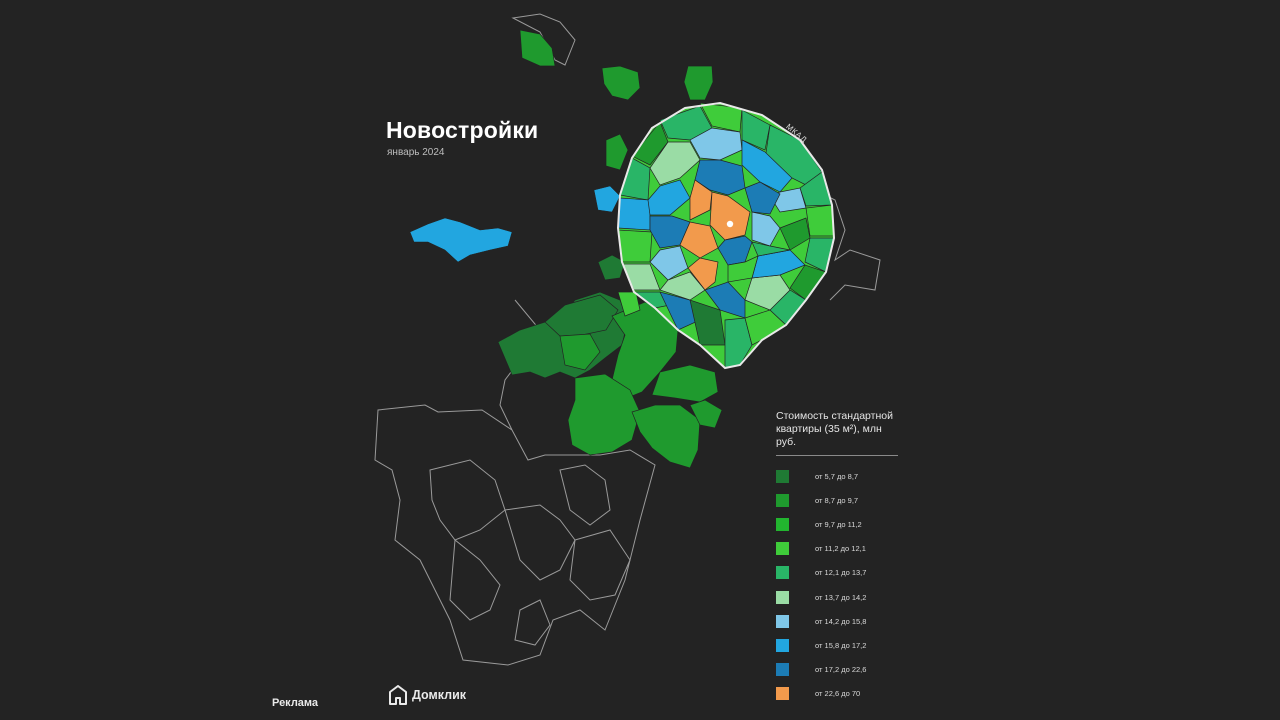 The image size is (1280, 720). Describe the element at coordinates (295, 703) in the screenshot. I see `ad-label: Реклама` at that location.